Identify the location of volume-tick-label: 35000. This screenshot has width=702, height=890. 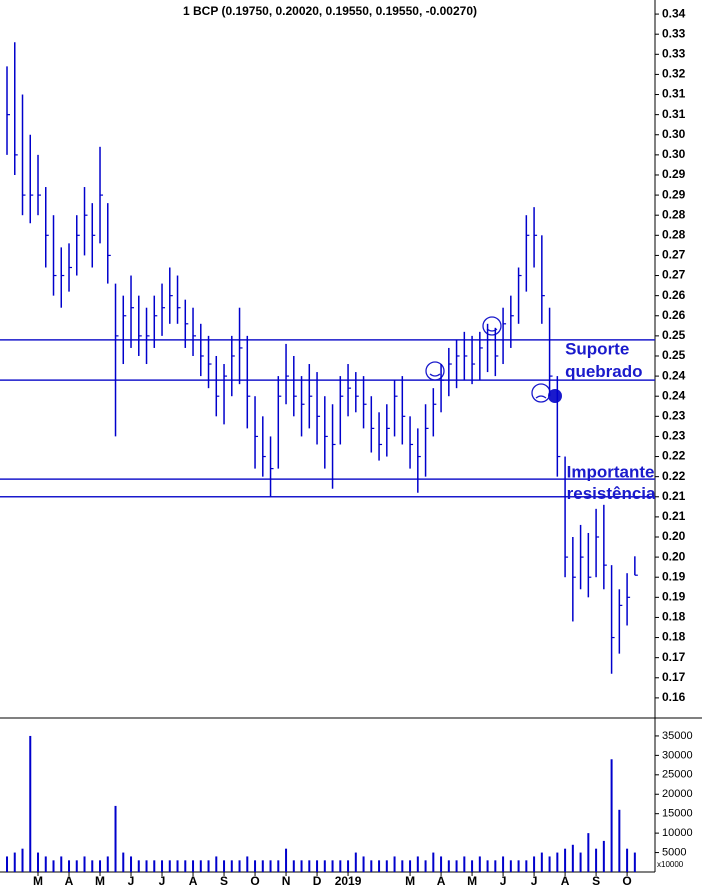
(677, 736).